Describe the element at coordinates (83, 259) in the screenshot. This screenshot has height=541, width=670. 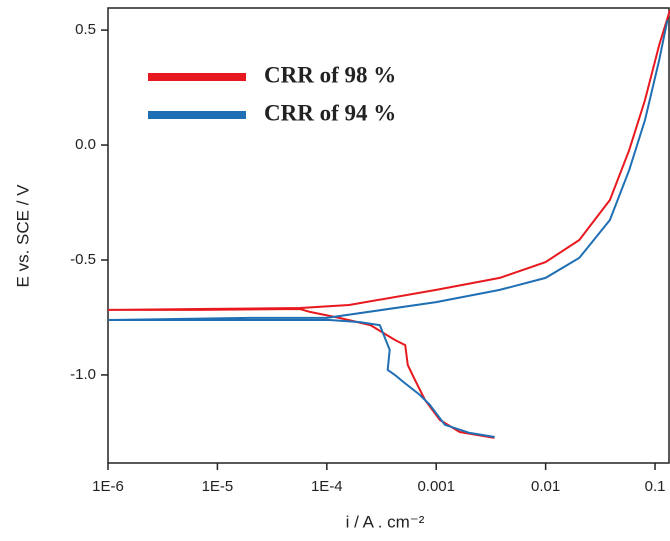
I see `y-tick-label: -0.5` at that location.